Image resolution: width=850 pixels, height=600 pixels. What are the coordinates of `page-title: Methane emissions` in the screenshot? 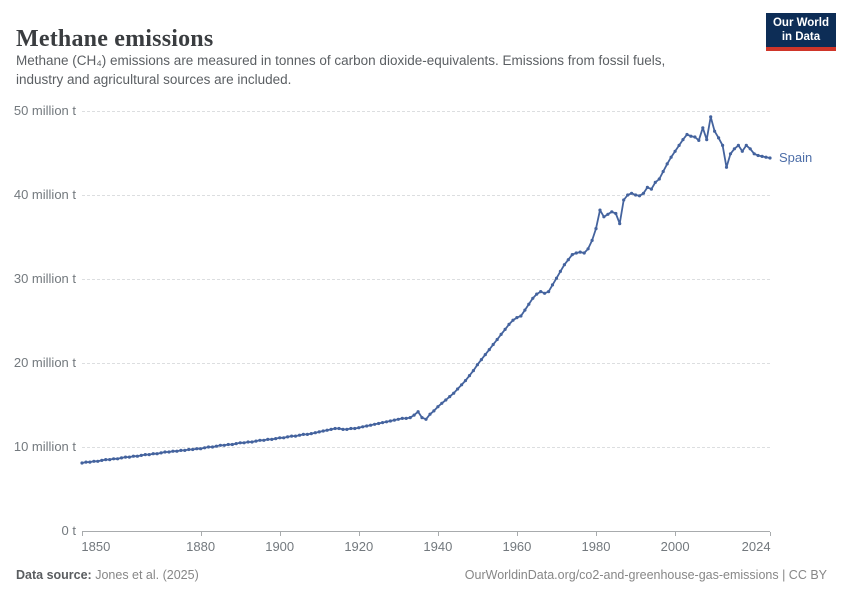 It's located at (115, 39).